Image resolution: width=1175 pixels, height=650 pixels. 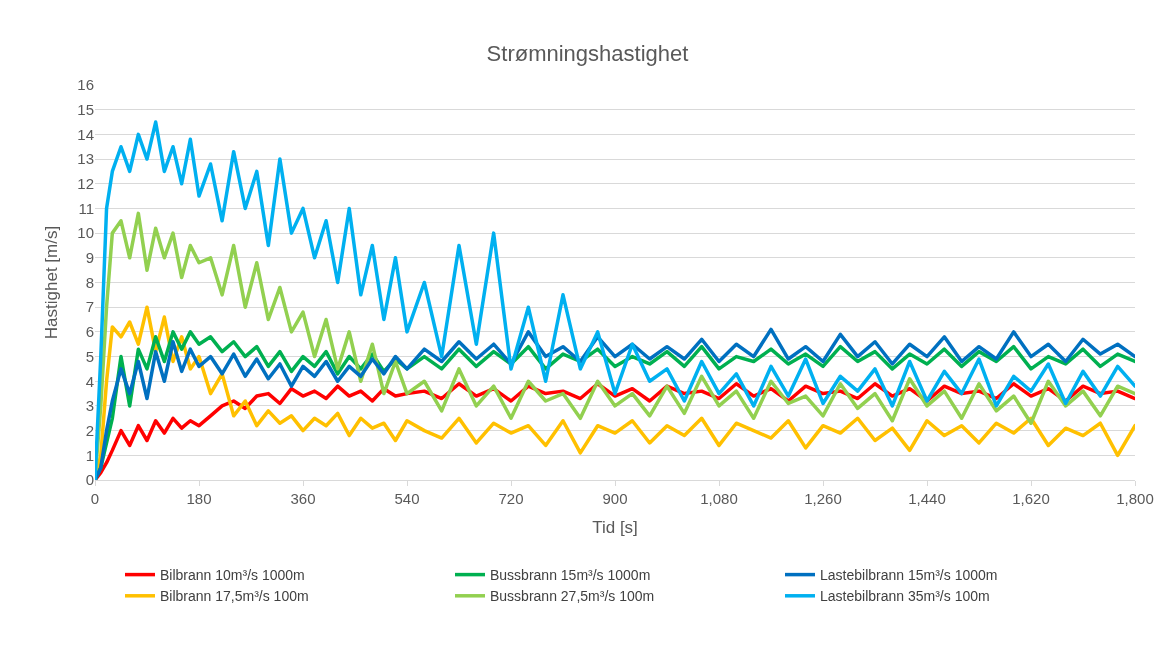 What do you see at coordinates (89, 430) in the screenshot?
I see `y-tick-label: 2` at bounding box center [89, 430].